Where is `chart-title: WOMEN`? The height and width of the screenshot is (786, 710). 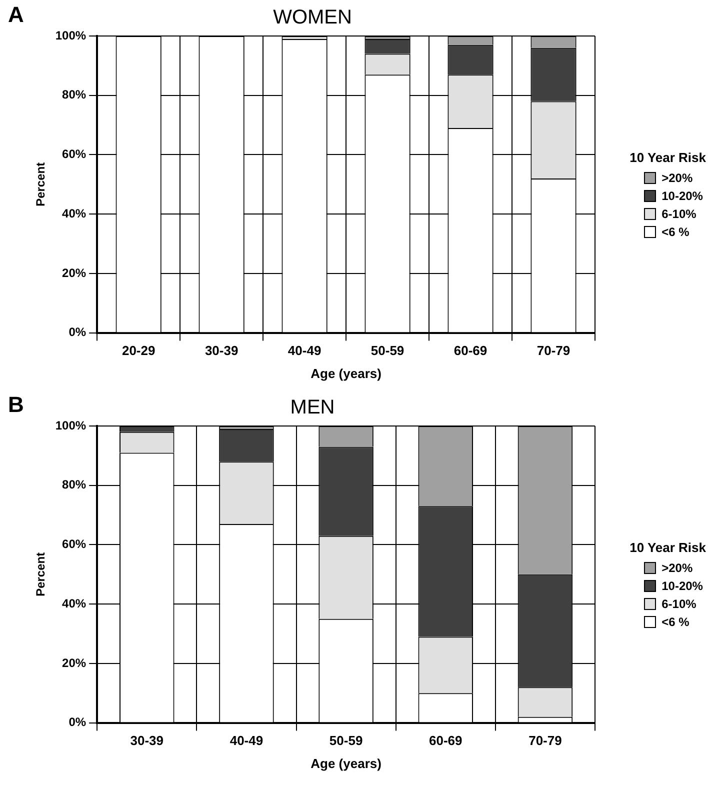
chart-title: WOMEN is located at coordinates (312, 17).